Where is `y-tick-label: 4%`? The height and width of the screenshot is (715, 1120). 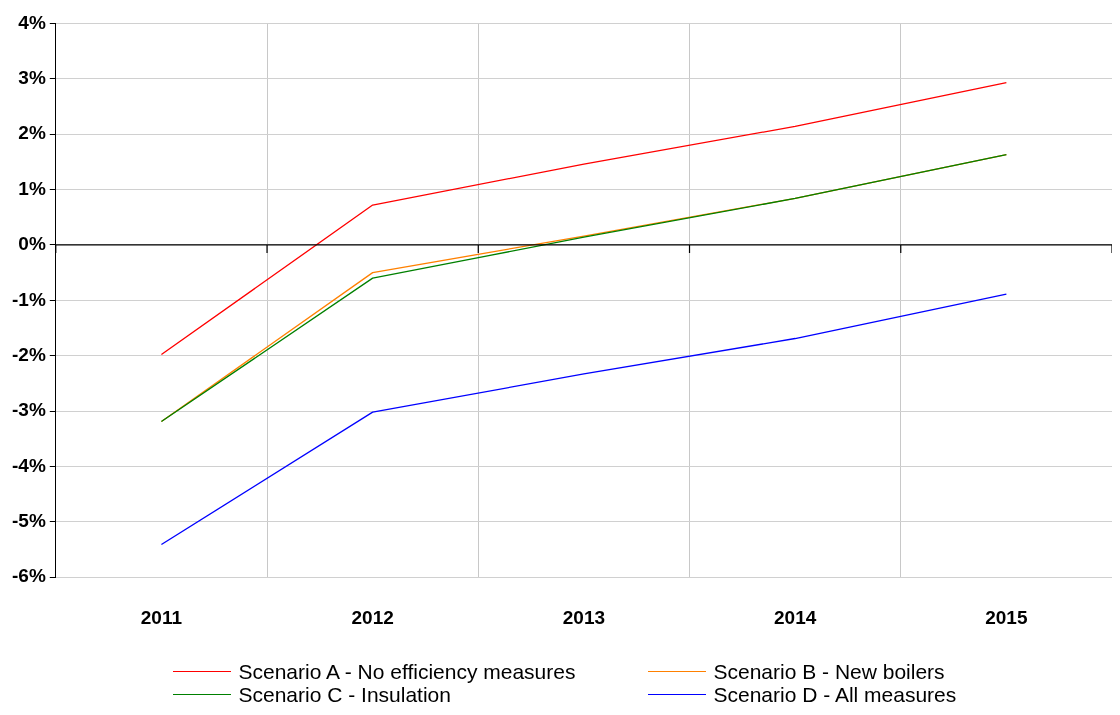
y-tick-label: 4% is located at coordinates (32, 22).